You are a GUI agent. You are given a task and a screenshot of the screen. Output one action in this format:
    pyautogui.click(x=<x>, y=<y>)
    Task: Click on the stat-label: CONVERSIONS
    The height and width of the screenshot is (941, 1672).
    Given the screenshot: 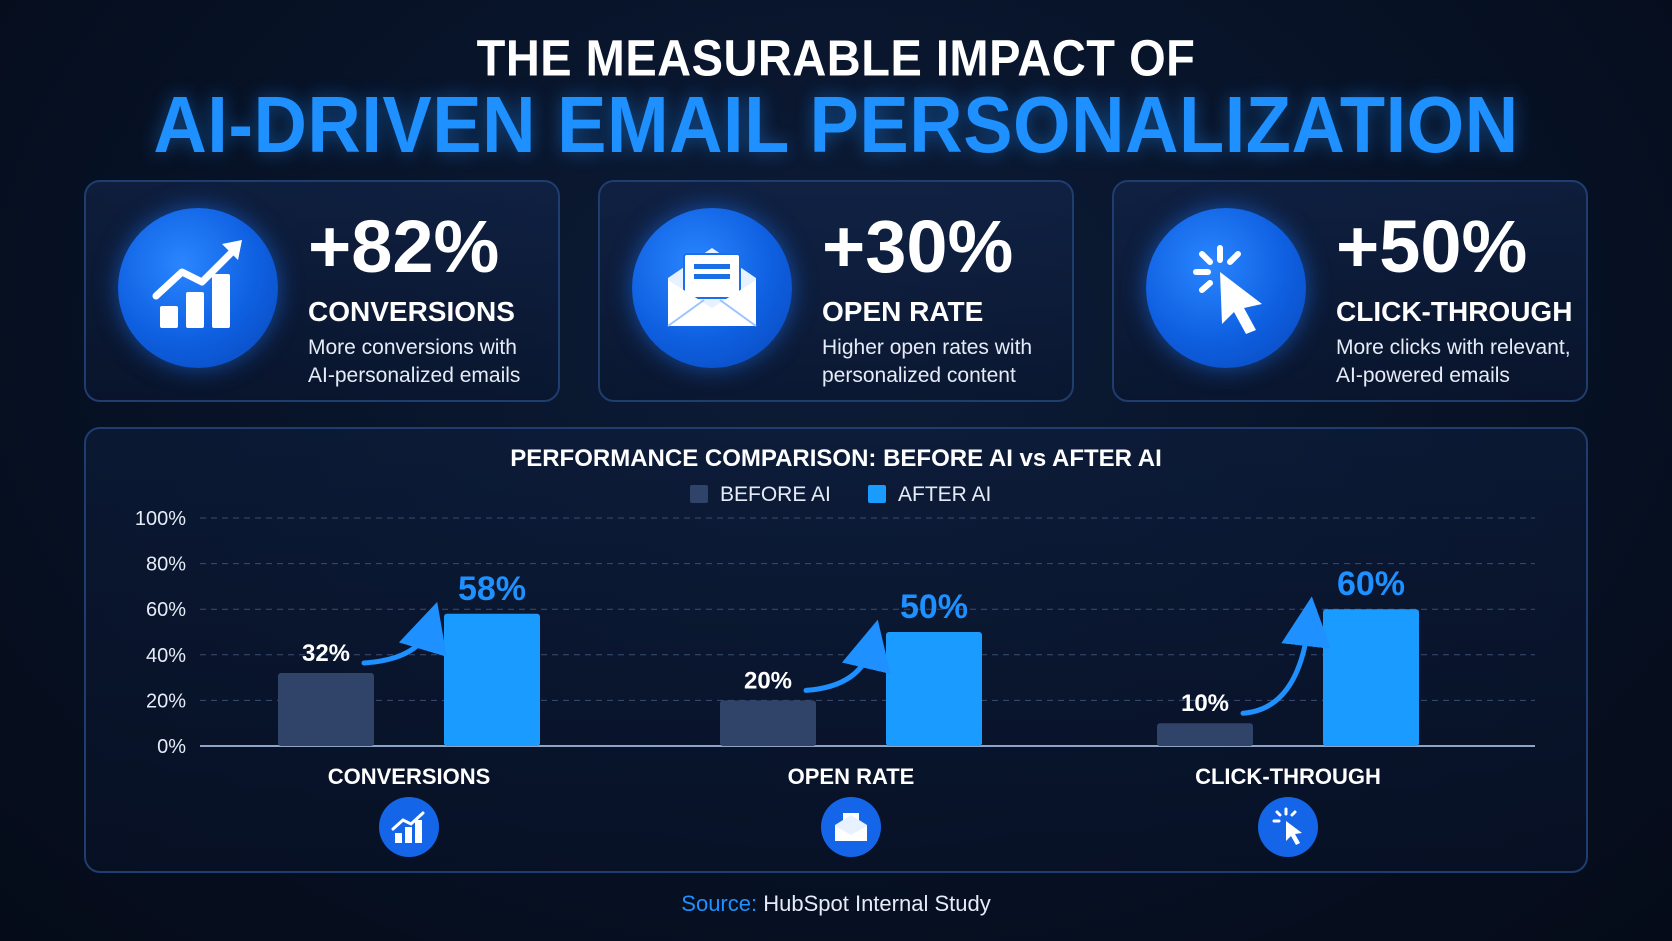 What is the action you would take?
    pyautogui.click(x=411, y=311)
    